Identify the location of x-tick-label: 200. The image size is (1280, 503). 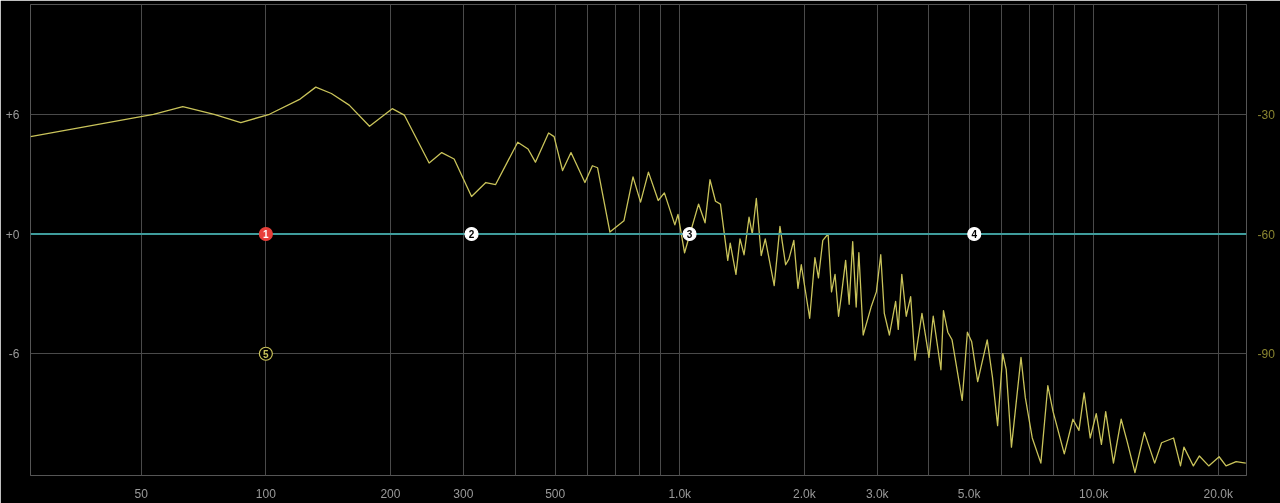
(390, 493).